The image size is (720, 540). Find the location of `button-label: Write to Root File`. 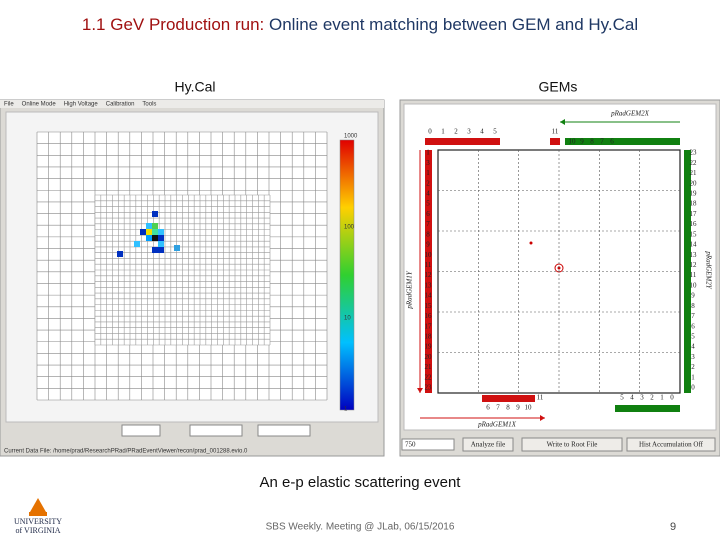

button-label: Write to Root File is located at coordinates (572, 445).